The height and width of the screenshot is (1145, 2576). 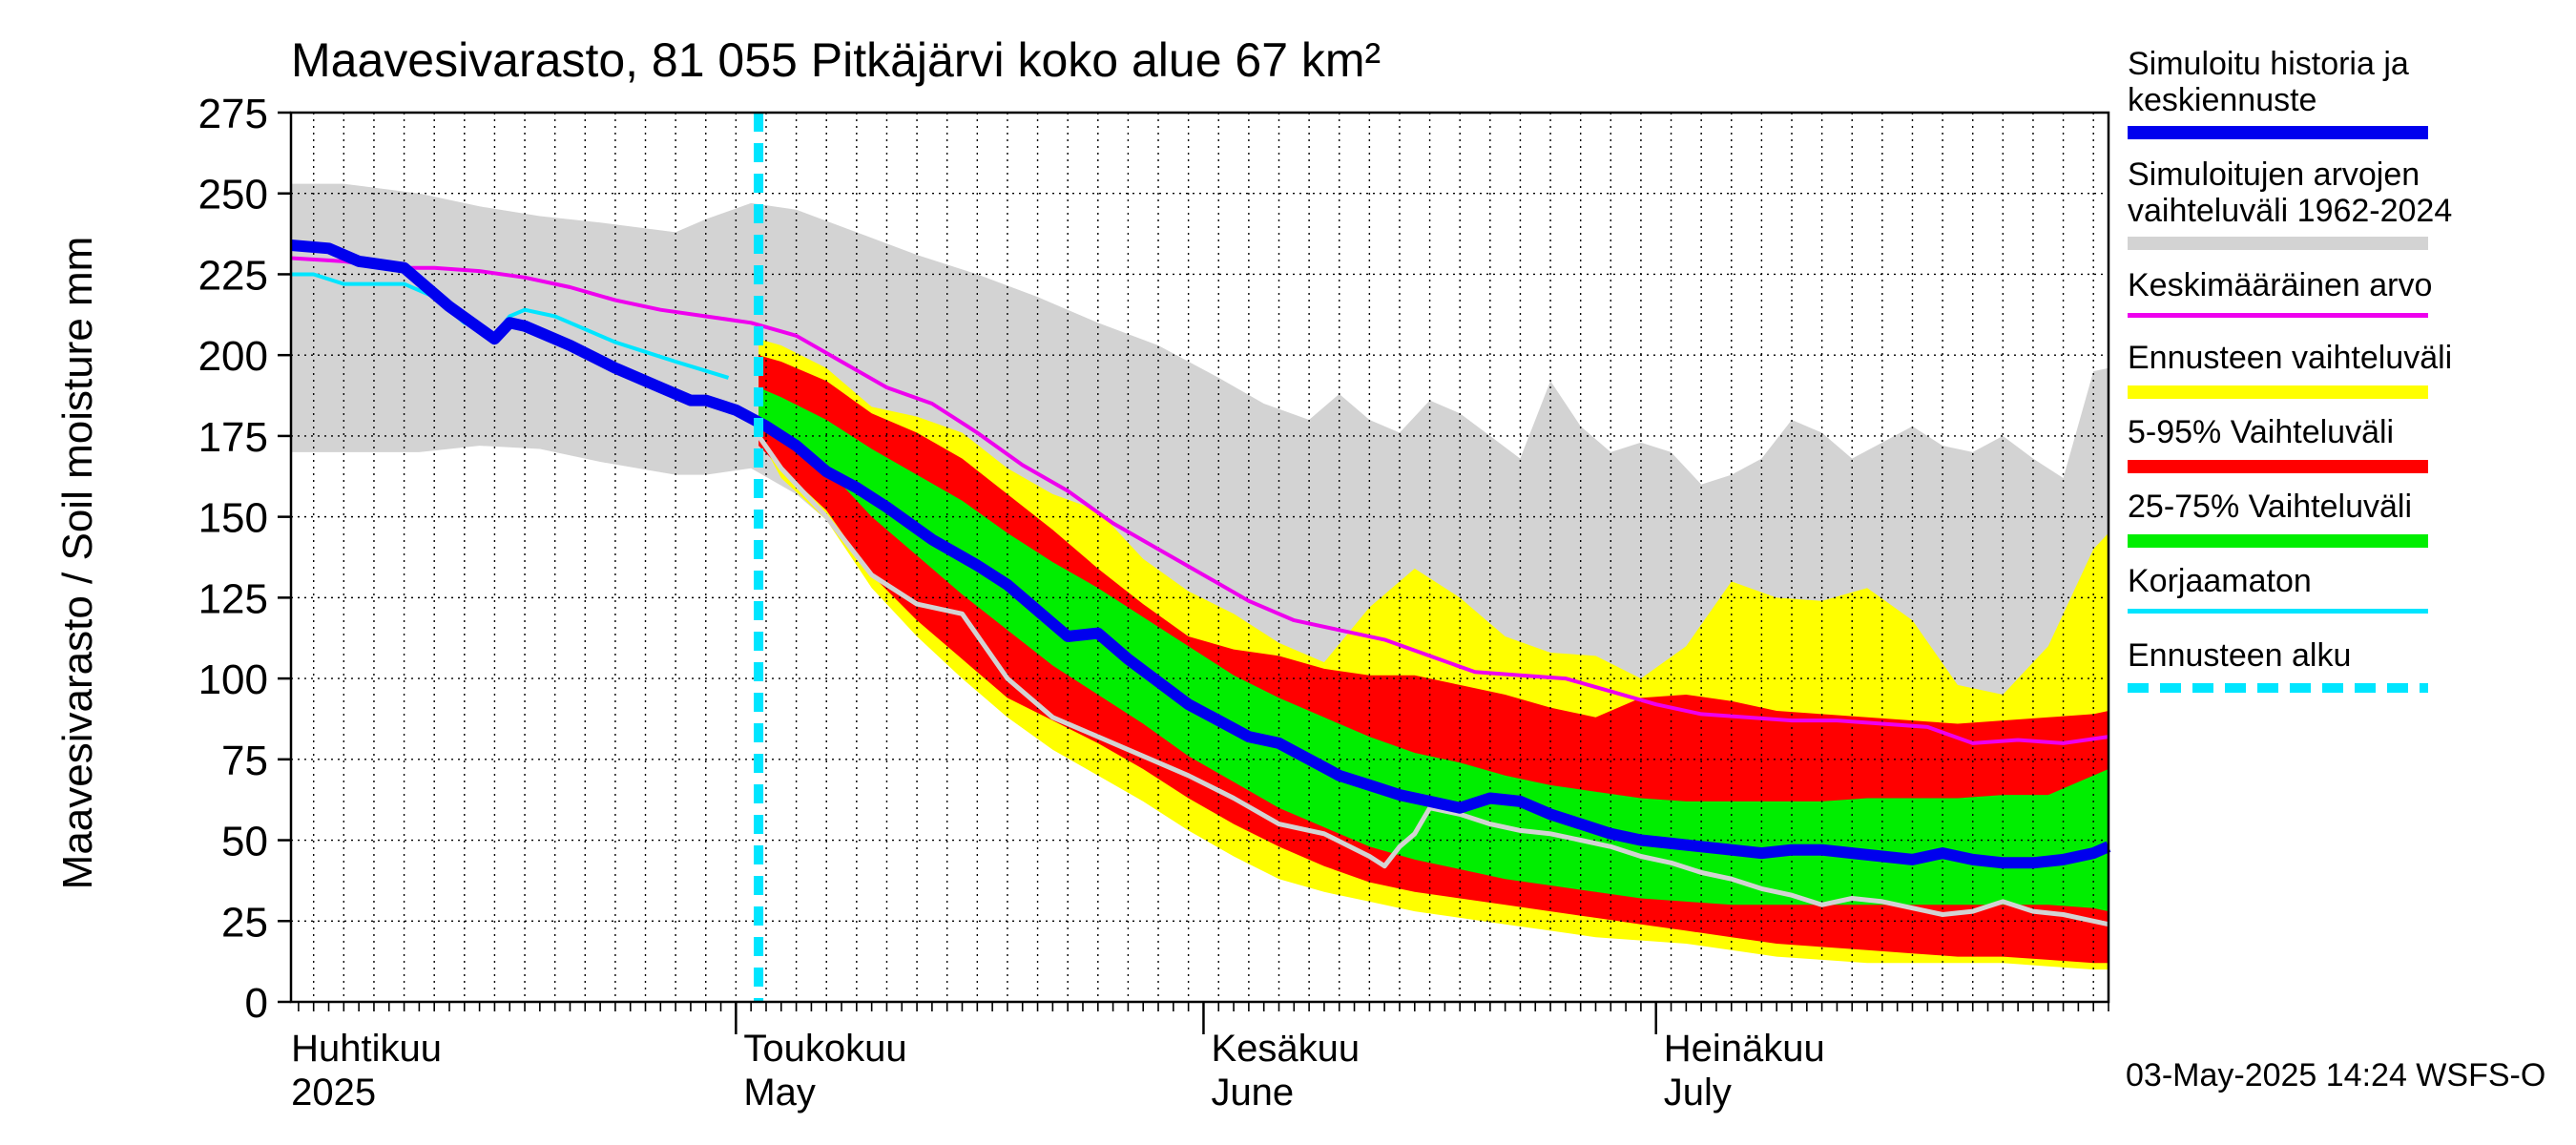 What do you see at coordinates (233, 598) in the screenshot?
I see `y-tick-label: 125` at bounding box center [233, 598].